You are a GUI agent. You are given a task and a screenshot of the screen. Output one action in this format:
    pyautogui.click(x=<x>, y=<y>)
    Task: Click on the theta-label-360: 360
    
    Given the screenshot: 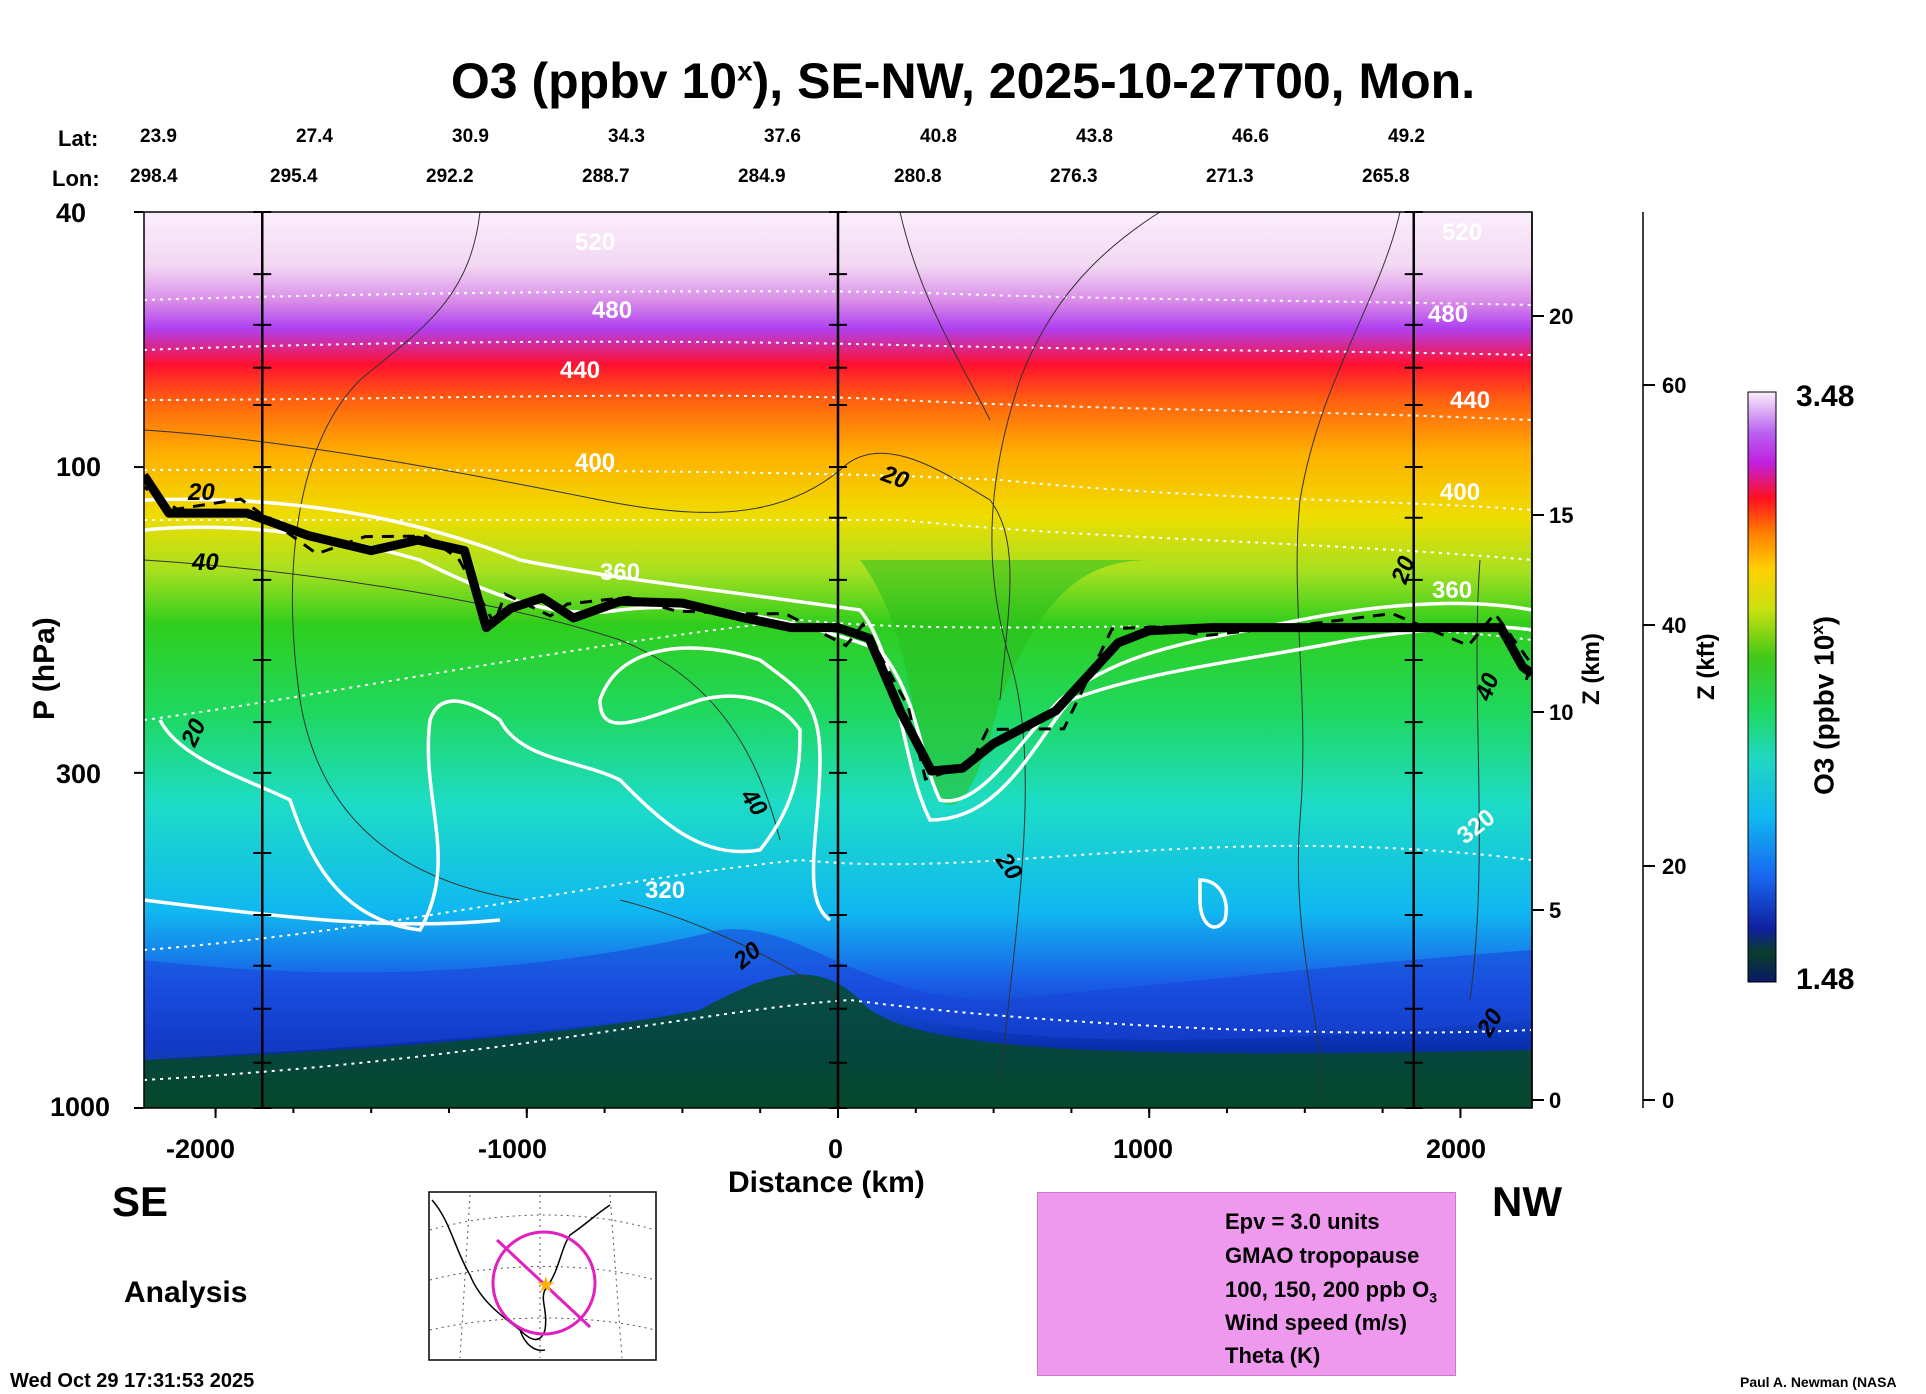 What is the action you would take?
    pyautogui.click(x=620, y=572)
    